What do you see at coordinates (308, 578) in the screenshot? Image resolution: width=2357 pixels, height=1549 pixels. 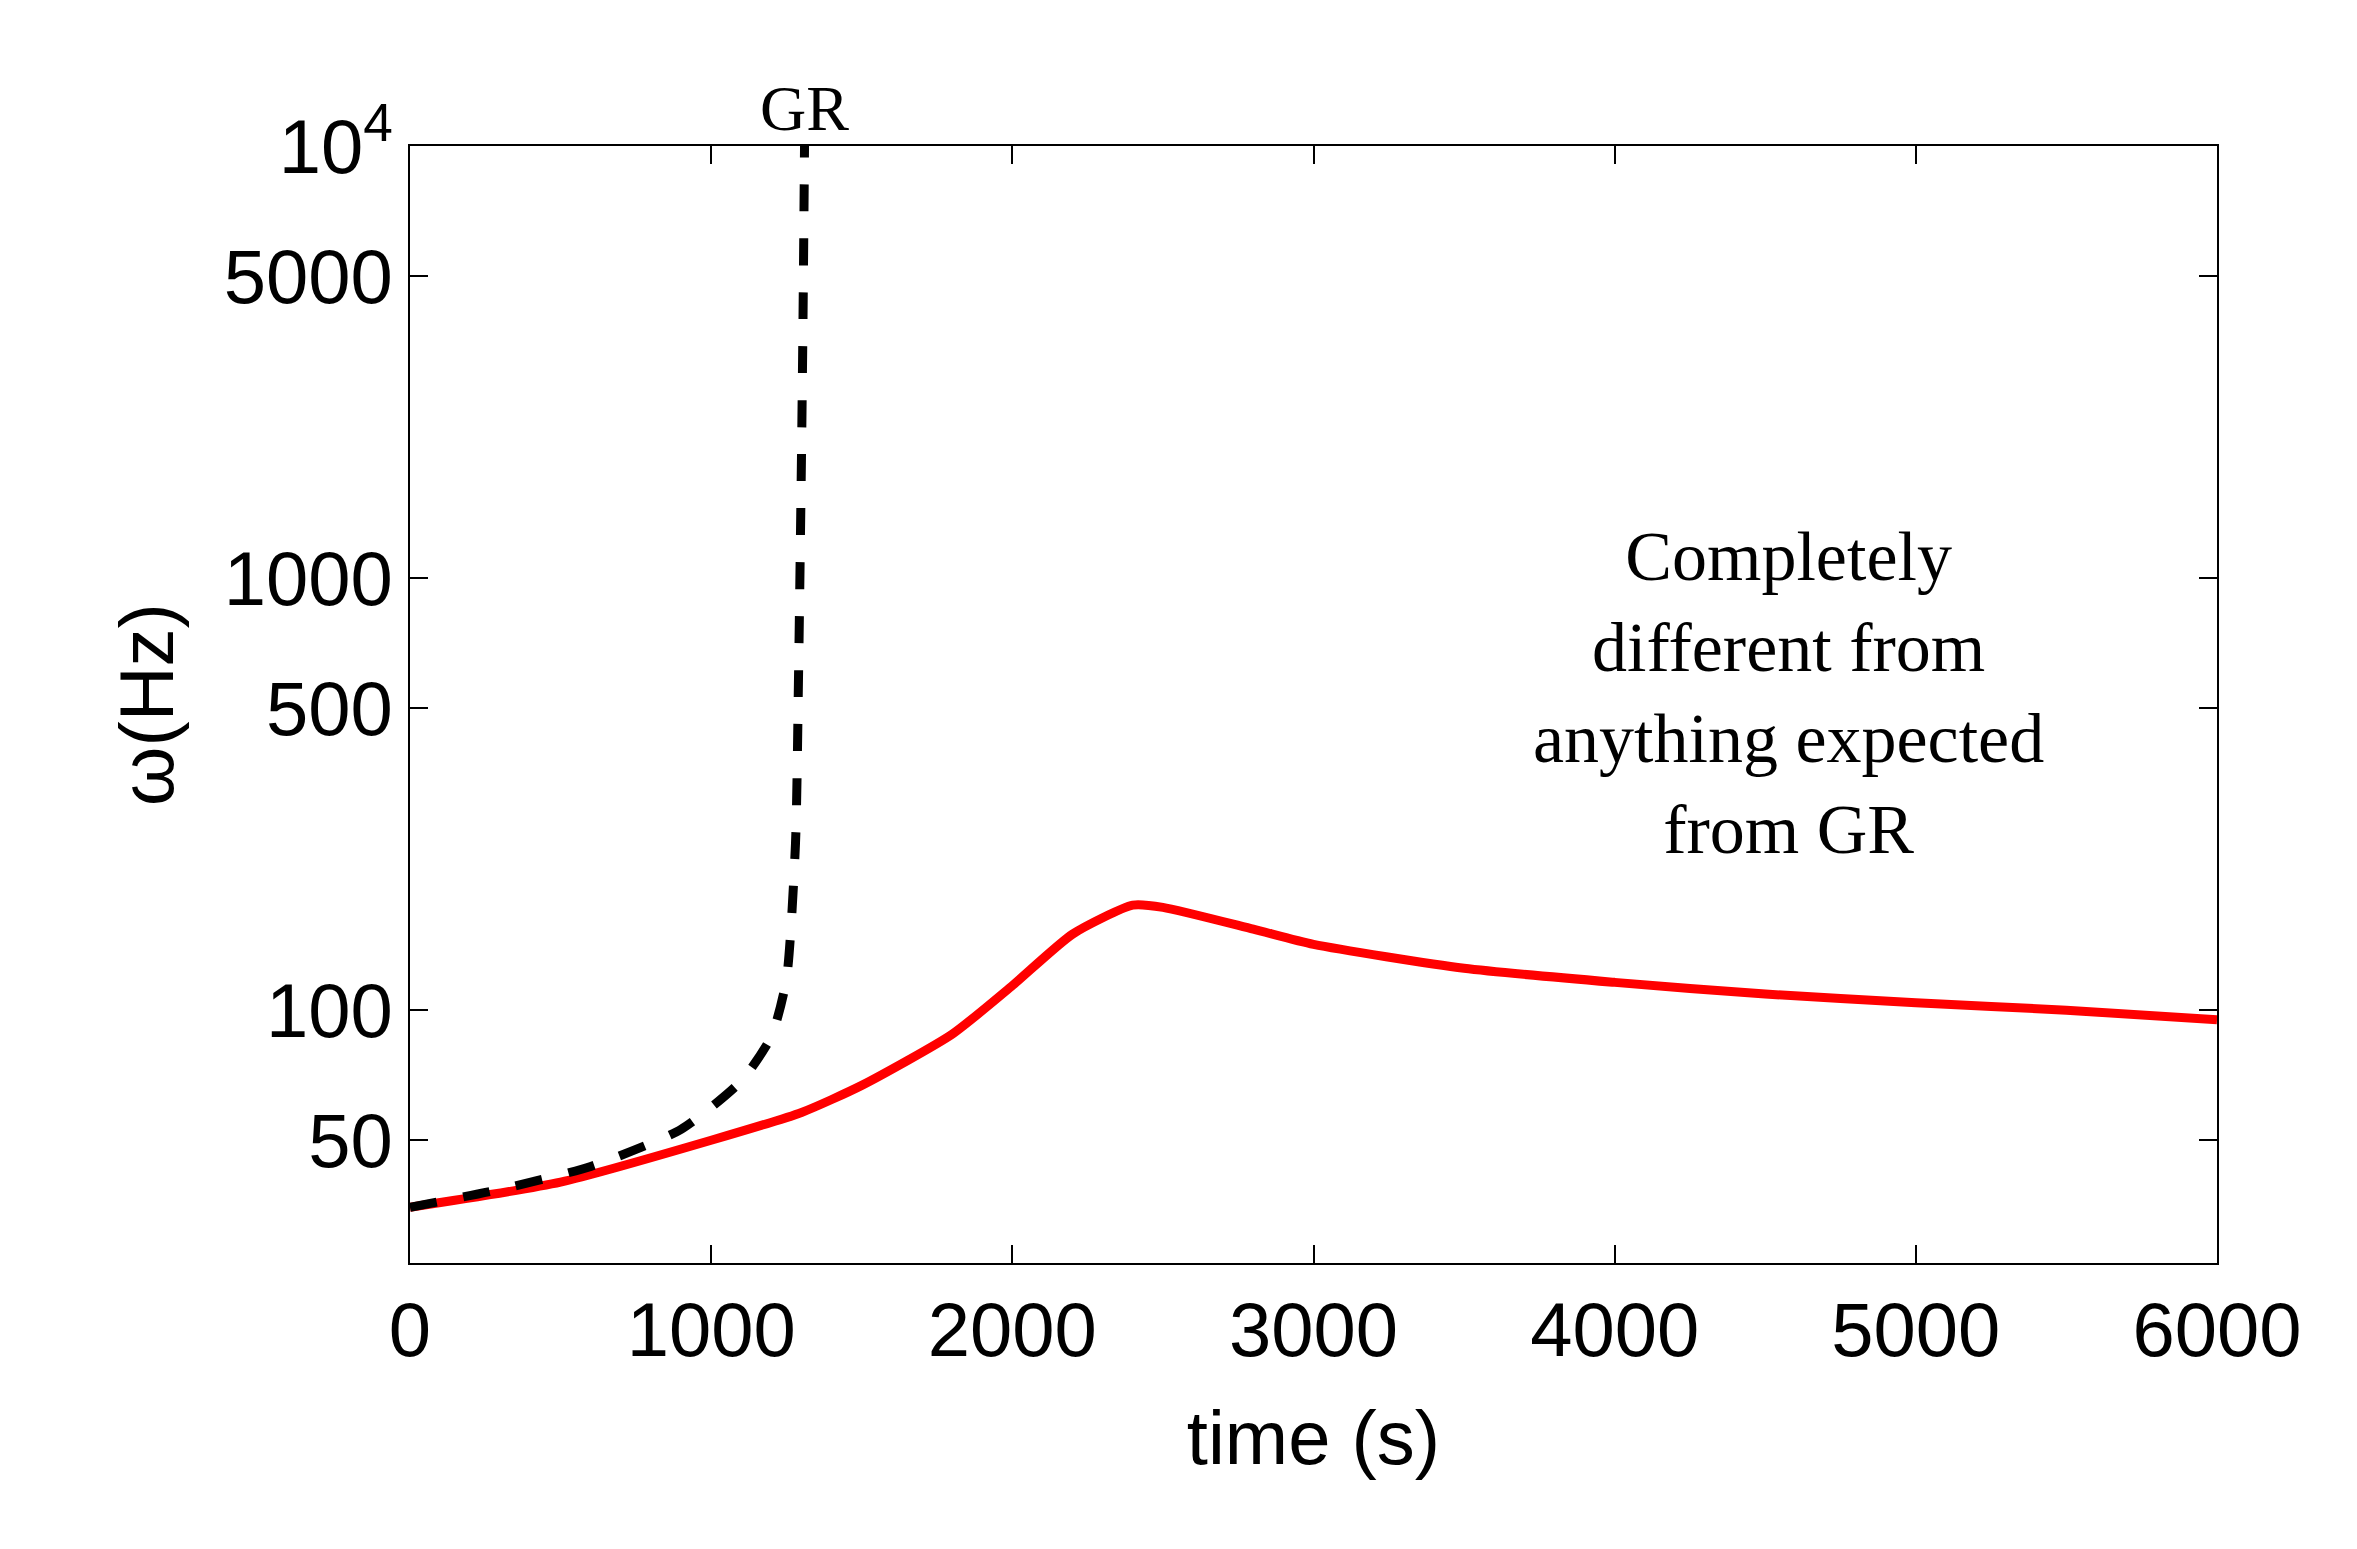 I see `y-tick-label: 1000` at bounding box center [308, 578].